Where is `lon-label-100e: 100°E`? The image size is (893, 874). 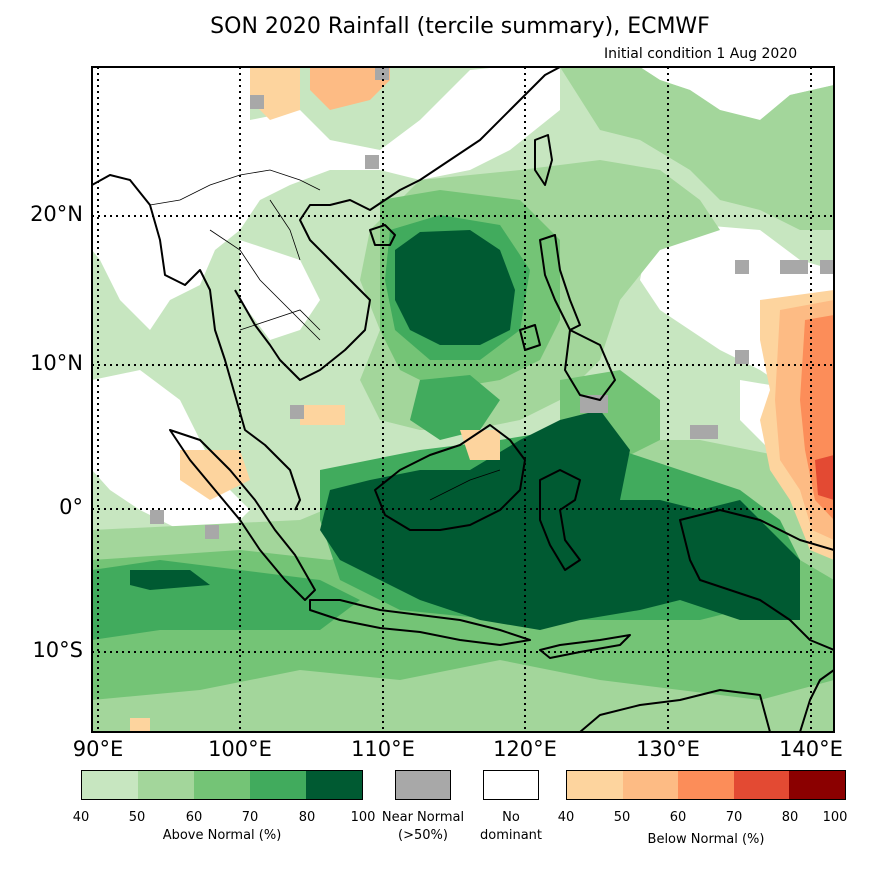
lon-label-100e: 100°E is located at coordinates (240, 749).